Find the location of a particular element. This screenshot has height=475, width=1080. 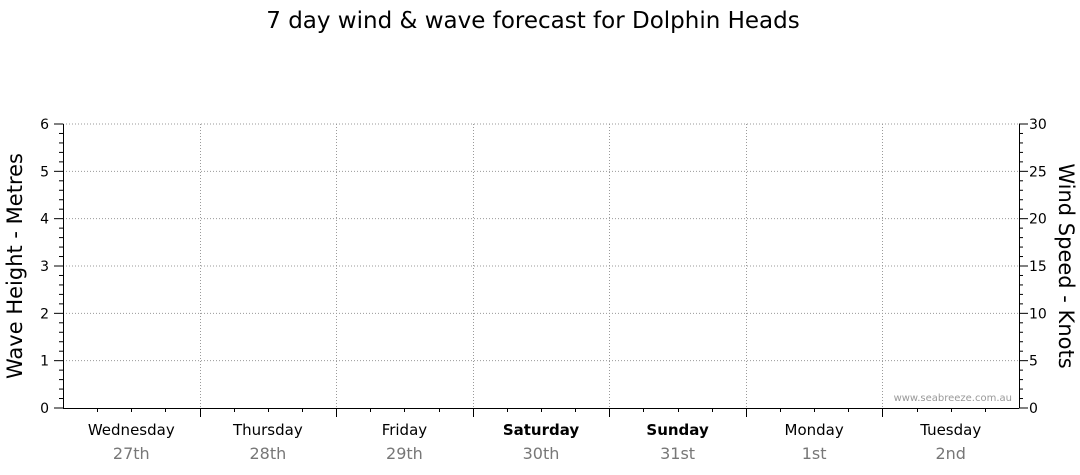

day-label: Wednesday is located at coordinates (131, 430).